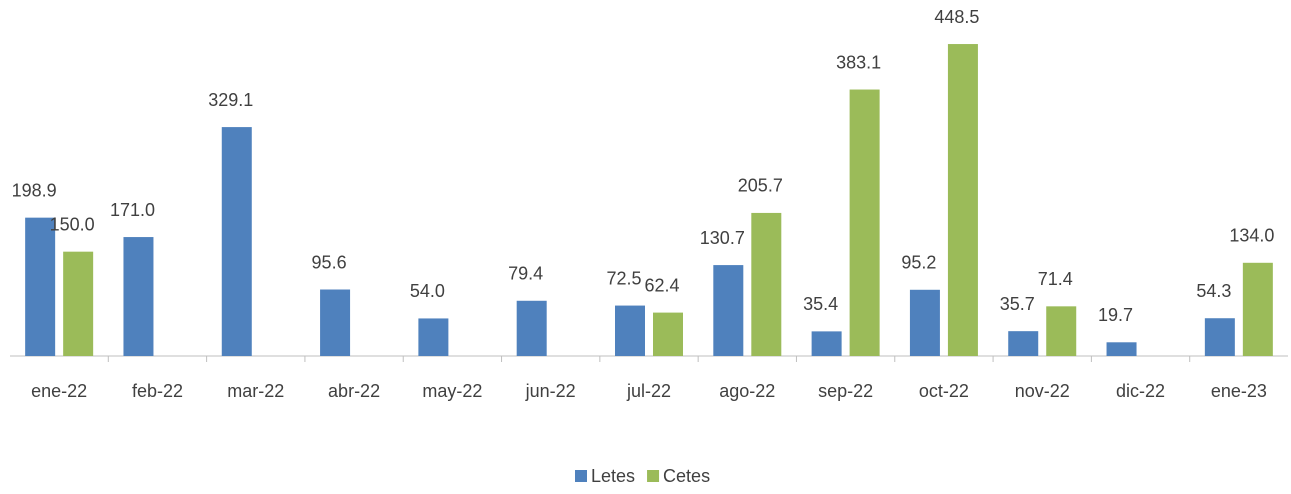 This screenshot has width=1291, height=494. I want to click on data-label: 130.7, so click(722, 238).